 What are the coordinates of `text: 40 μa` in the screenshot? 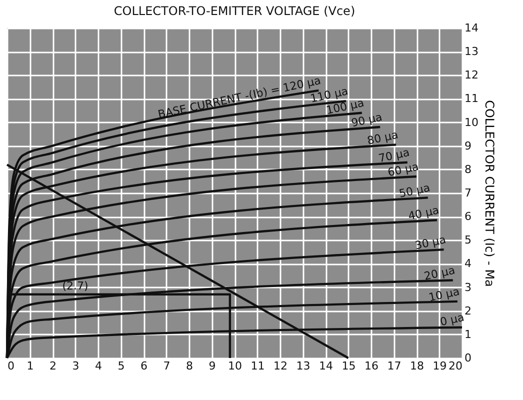 It's located at (423, 213).